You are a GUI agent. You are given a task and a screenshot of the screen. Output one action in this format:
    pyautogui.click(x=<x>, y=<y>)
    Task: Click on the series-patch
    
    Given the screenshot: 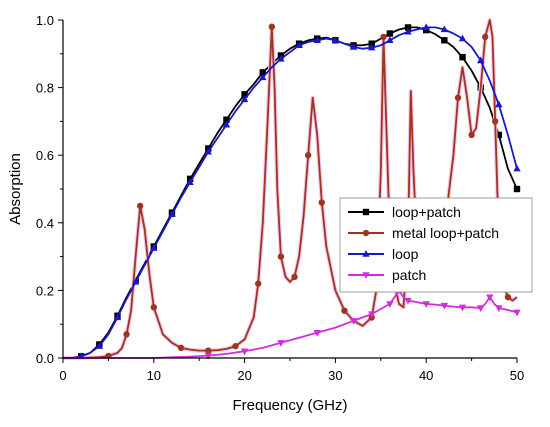 What is the action you would take?
    pyautogui.click(x=292, y=323)
    